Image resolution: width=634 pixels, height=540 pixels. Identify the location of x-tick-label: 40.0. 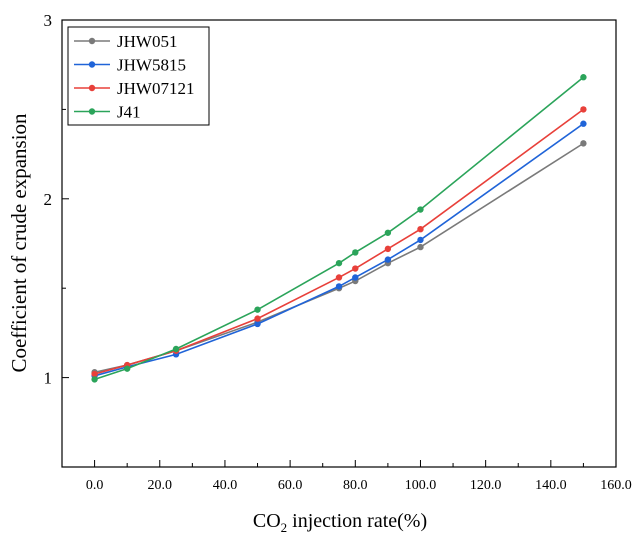
(225, 485).